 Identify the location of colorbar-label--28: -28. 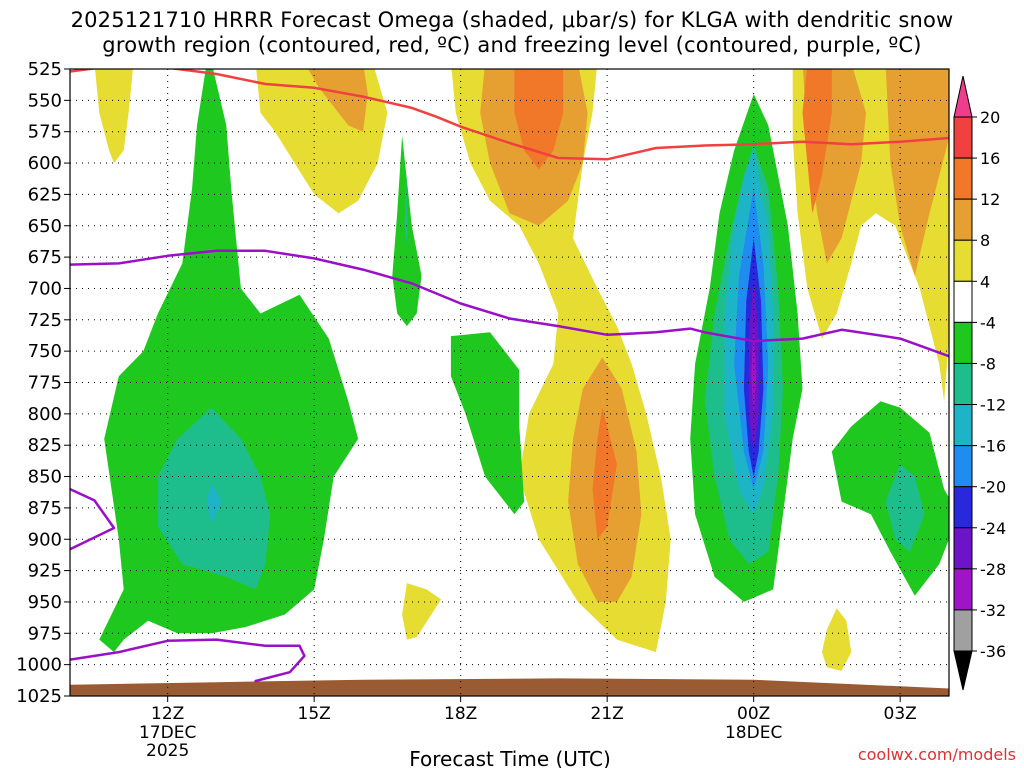
(993, 569).